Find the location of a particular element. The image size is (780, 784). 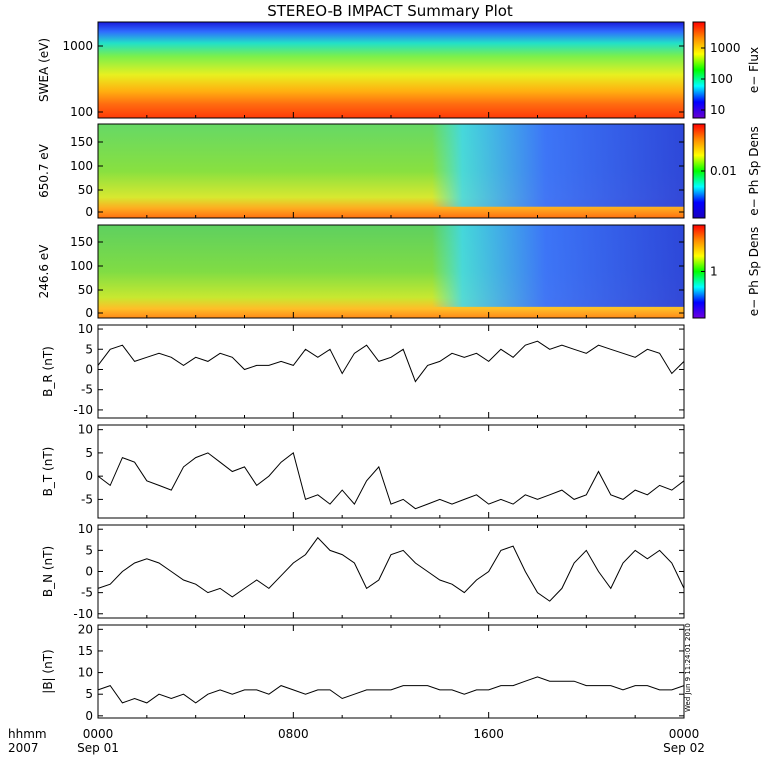

time-axis-row1-label: hhmm is located at coordinates (27, 734).